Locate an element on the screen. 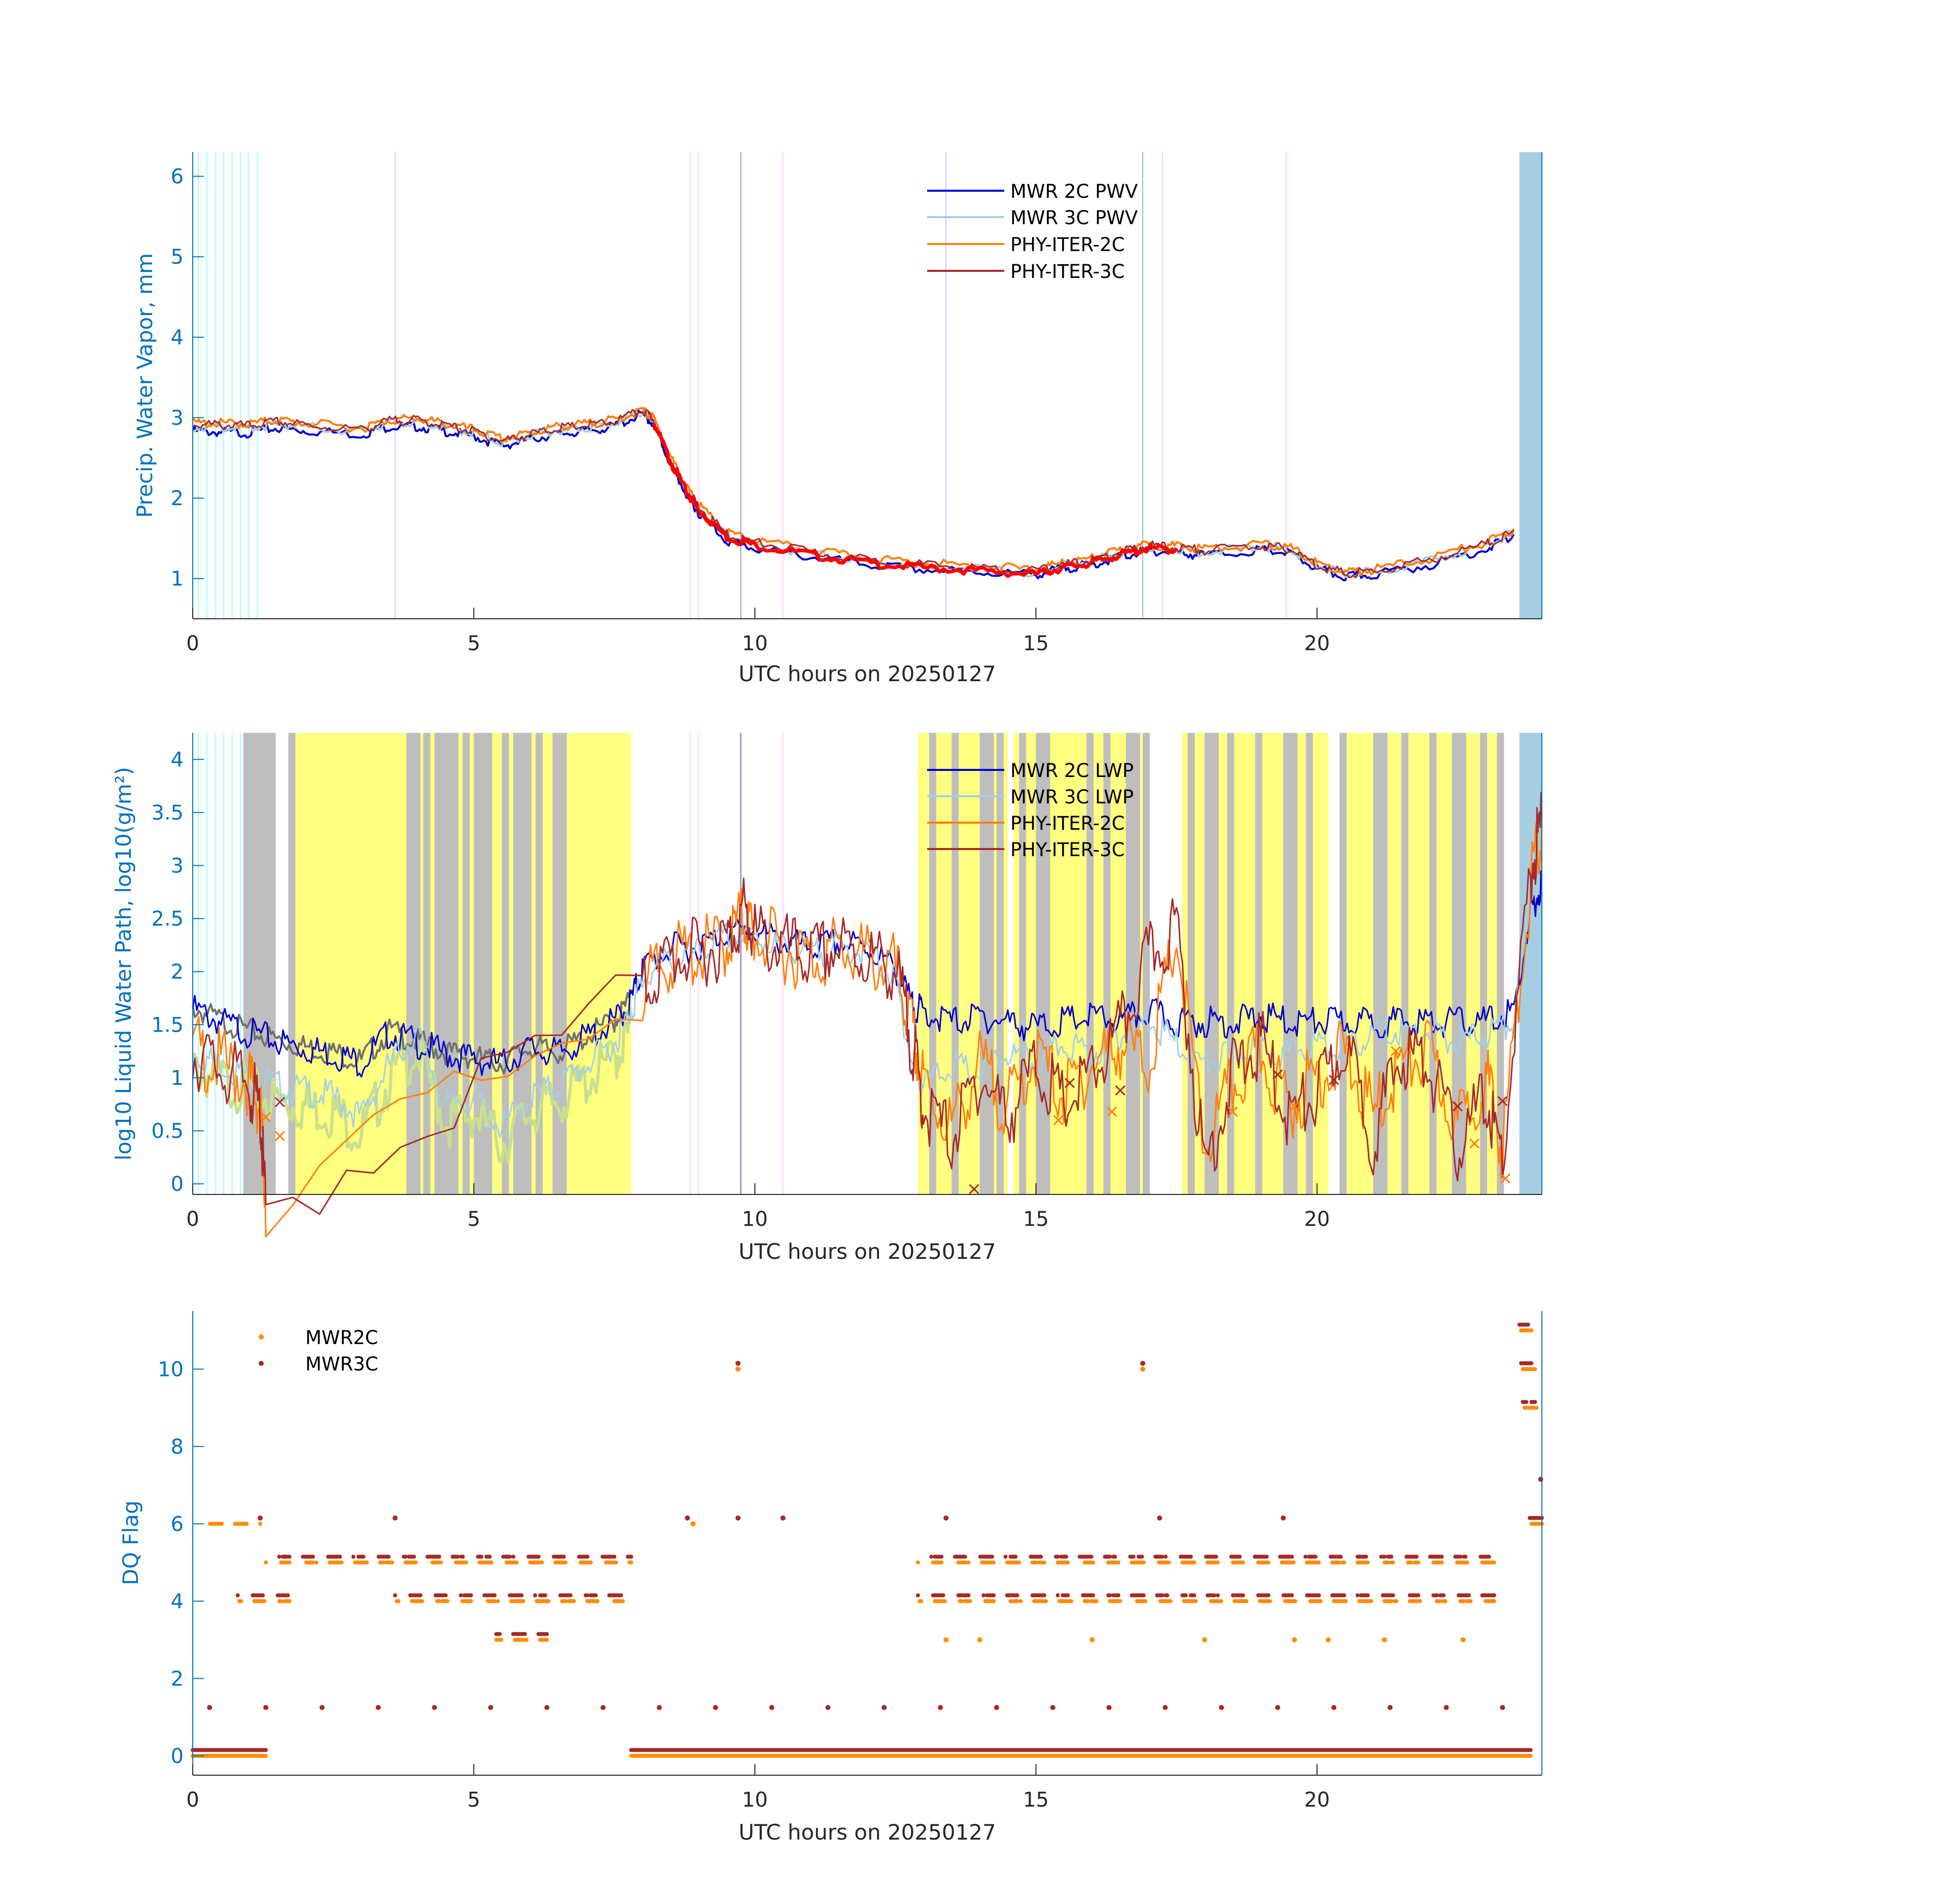 The height and width of the screenshot is (1904, 1940). x-tick-label: 10 is located at coordinates (755, 1220).